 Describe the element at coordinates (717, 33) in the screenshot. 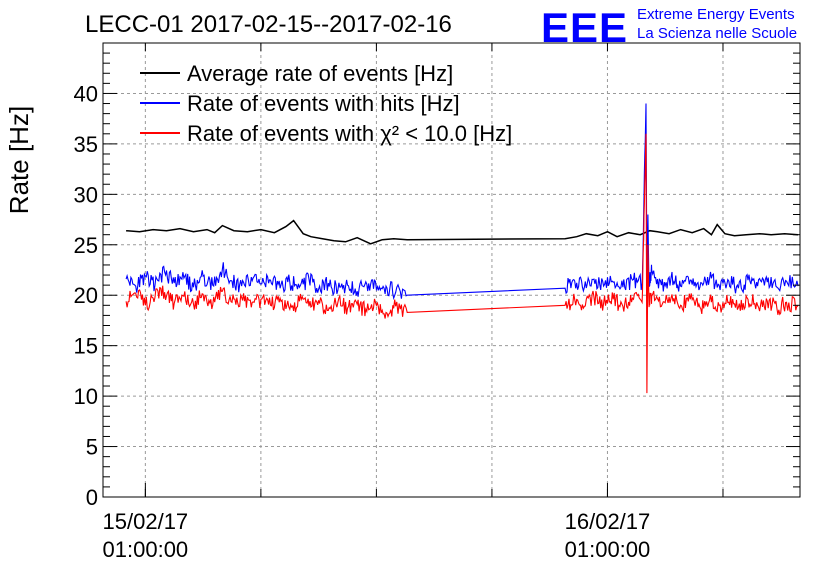

I see `logo-line-2: La Scienza nelle Scuole` at that location.